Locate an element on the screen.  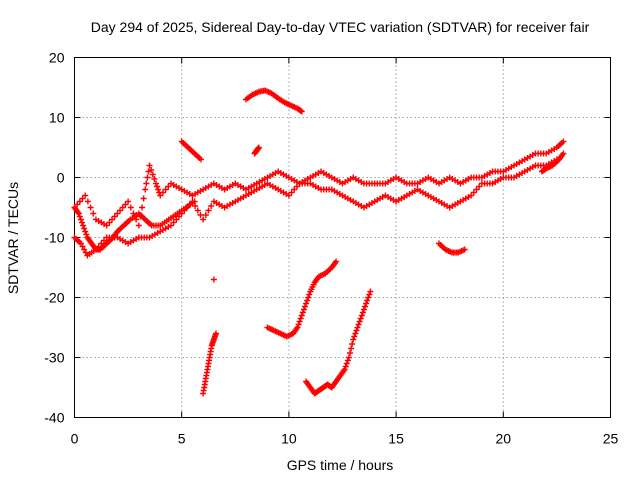
y-axis-label: SDTVAR / TECUs is located at coordinates (13, 238).